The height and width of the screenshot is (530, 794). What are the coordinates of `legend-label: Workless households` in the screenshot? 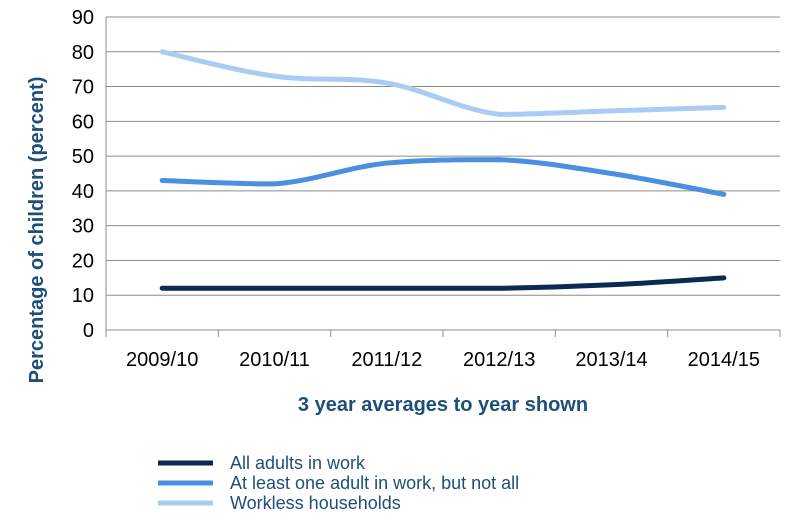 It's located at (315, 503).